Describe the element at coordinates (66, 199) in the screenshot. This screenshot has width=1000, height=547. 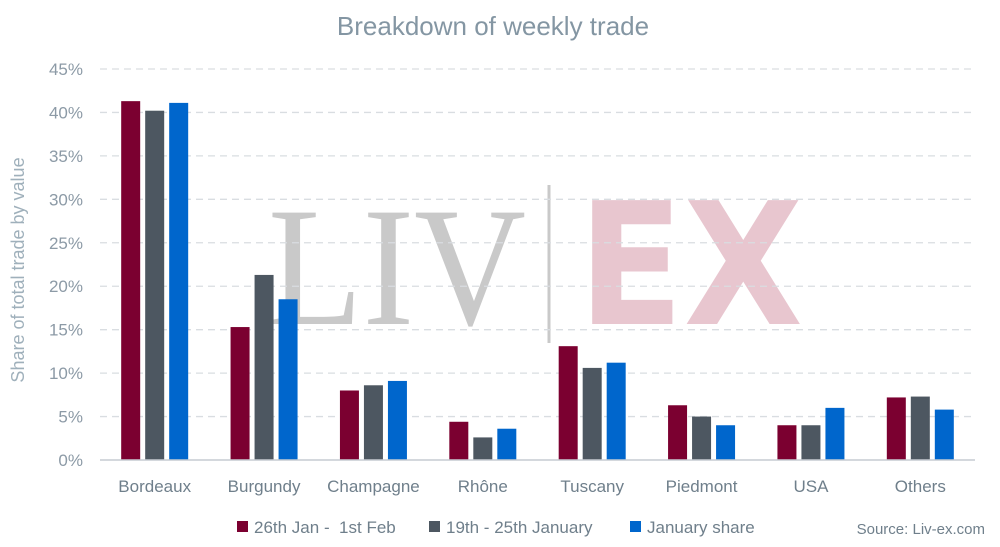
I see `y-tick-label: 30%` at that location.